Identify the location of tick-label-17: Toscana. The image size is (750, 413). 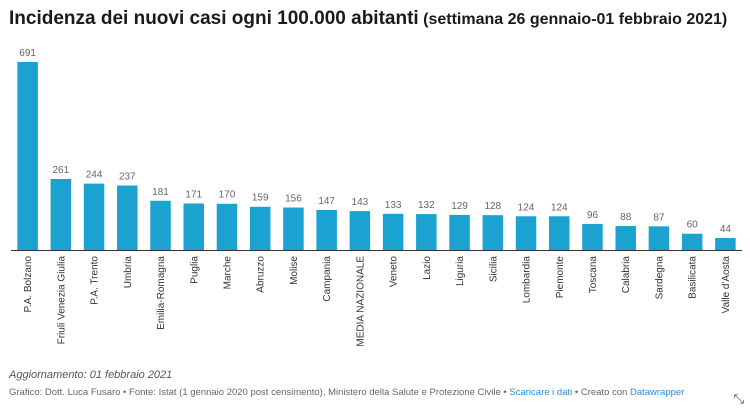
(593, 275).